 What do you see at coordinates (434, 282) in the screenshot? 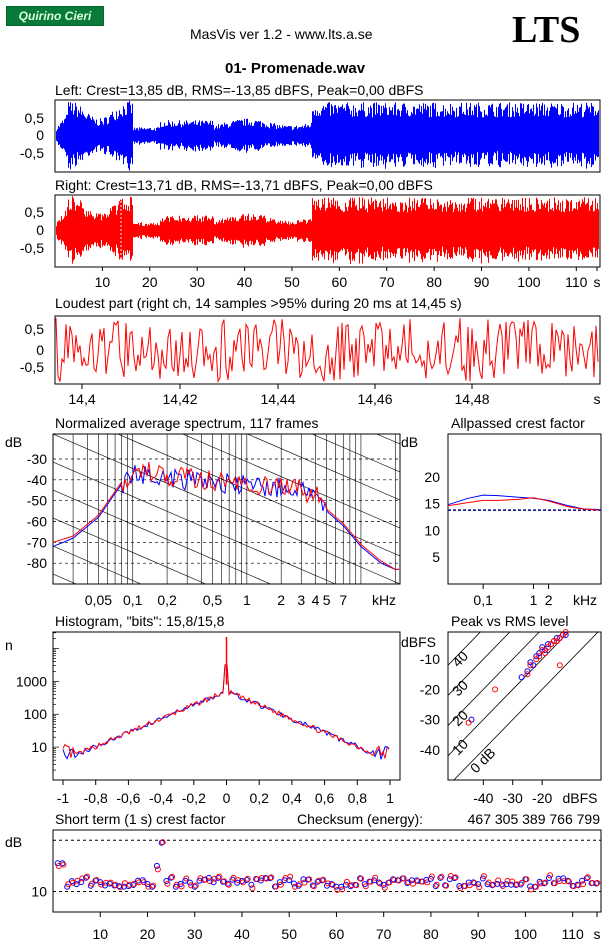
I see `time-tick-label: 80` at bounding box center [434, 282].